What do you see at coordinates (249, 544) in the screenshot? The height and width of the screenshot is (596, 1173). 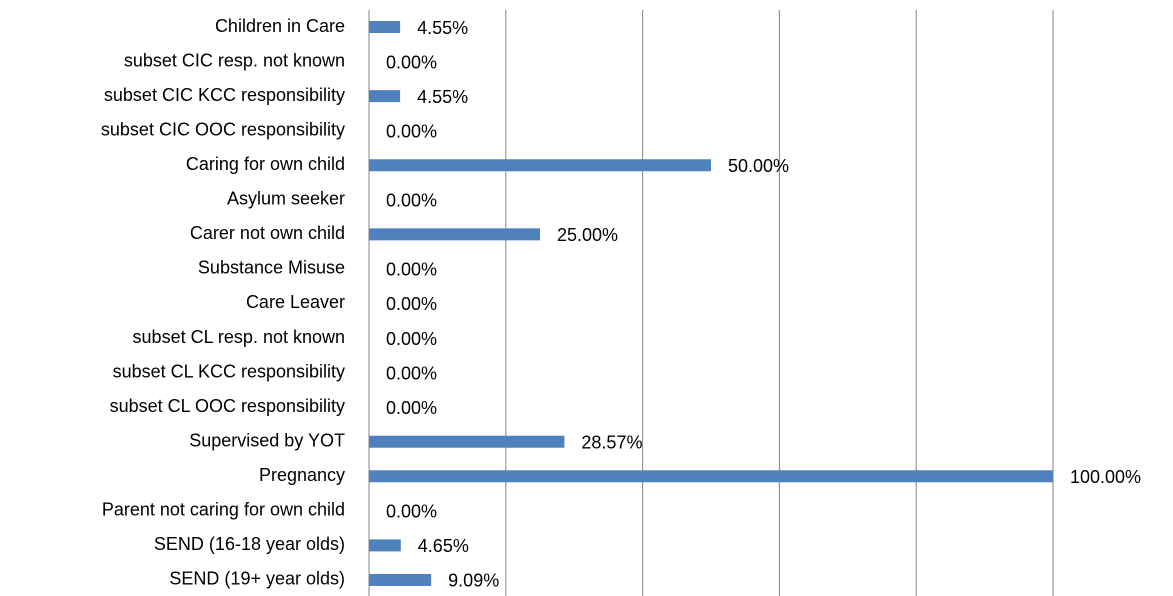 I see `y-tick-label: SEND (16-18 year olds)` at bounding box center [249, 544].